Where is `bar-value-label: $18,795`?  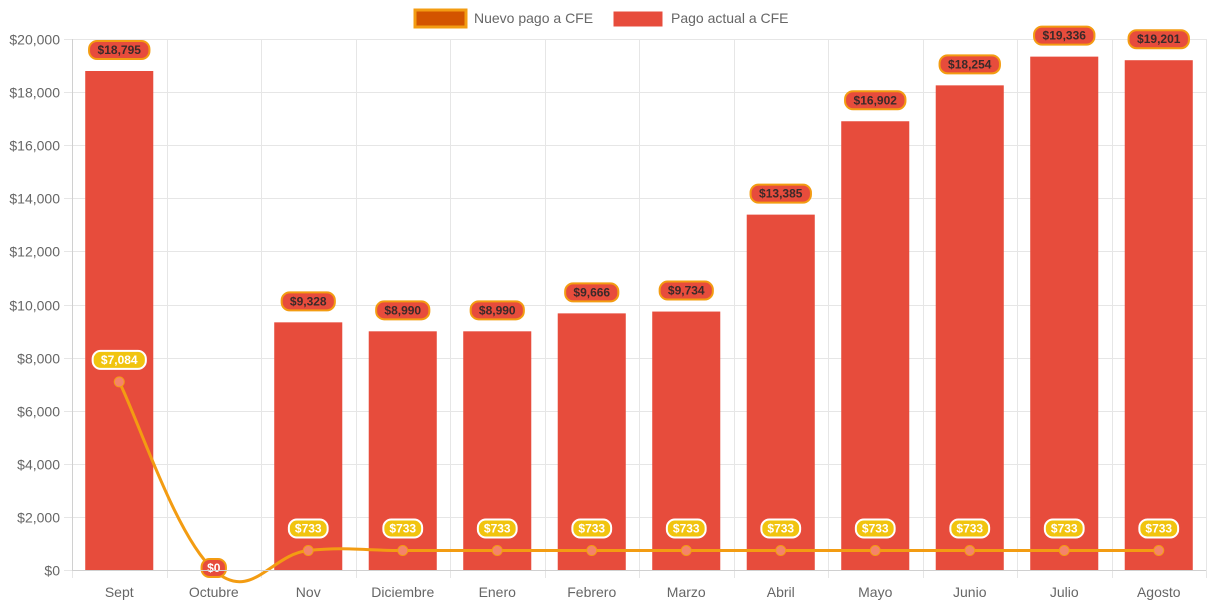 bar-value-label: $18,795 is located at coordinates (119, 49).